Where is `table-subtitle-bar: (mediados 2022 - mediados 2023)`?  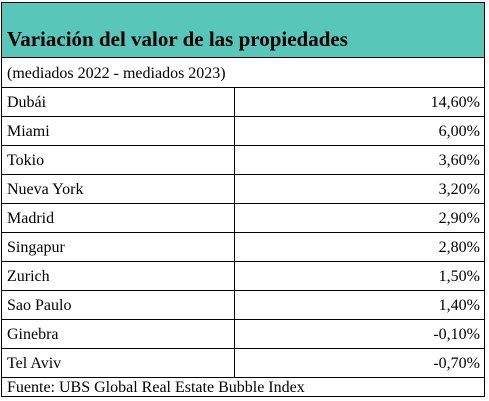
table-subtitle-bar: (mediados 2022 - mediados 2023) is located at coordinates (243, 73).